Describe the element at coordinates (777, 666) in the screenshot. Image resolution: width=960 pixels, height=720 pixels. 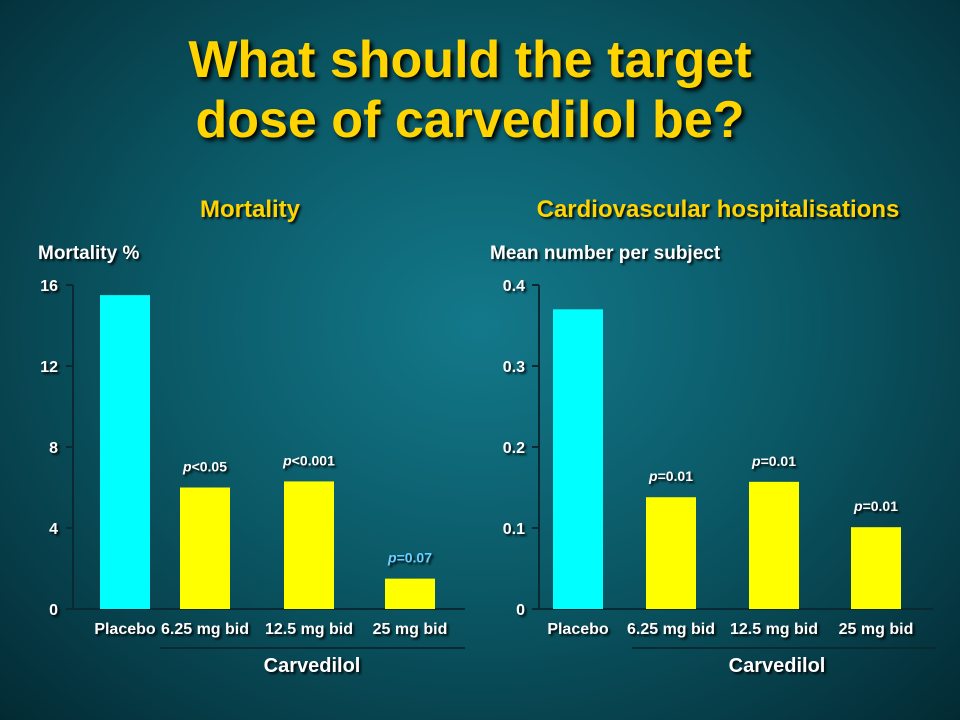
I see `chart-2-group-label: Carvedilol` at that location.